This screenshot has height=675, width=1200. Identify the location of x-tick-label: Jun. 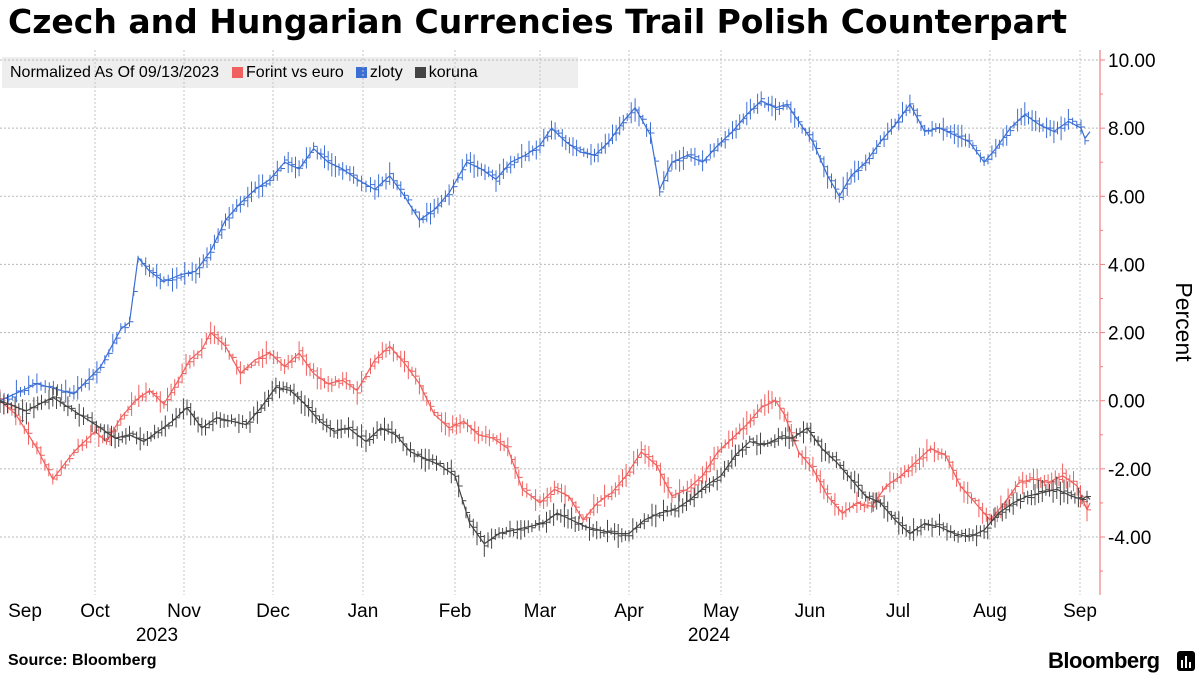
(810, 611).